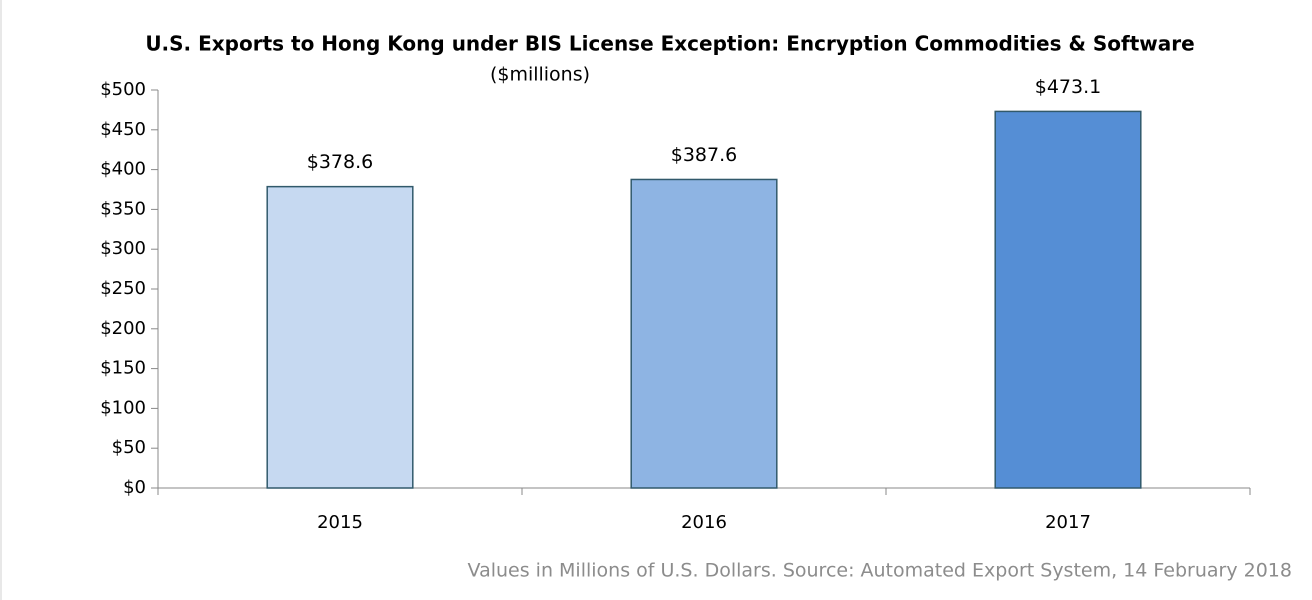  What do you see at coordinates (134, 487) in the screenshot?
I see `y-tick-label: $0` at bounding box center [134, 487].